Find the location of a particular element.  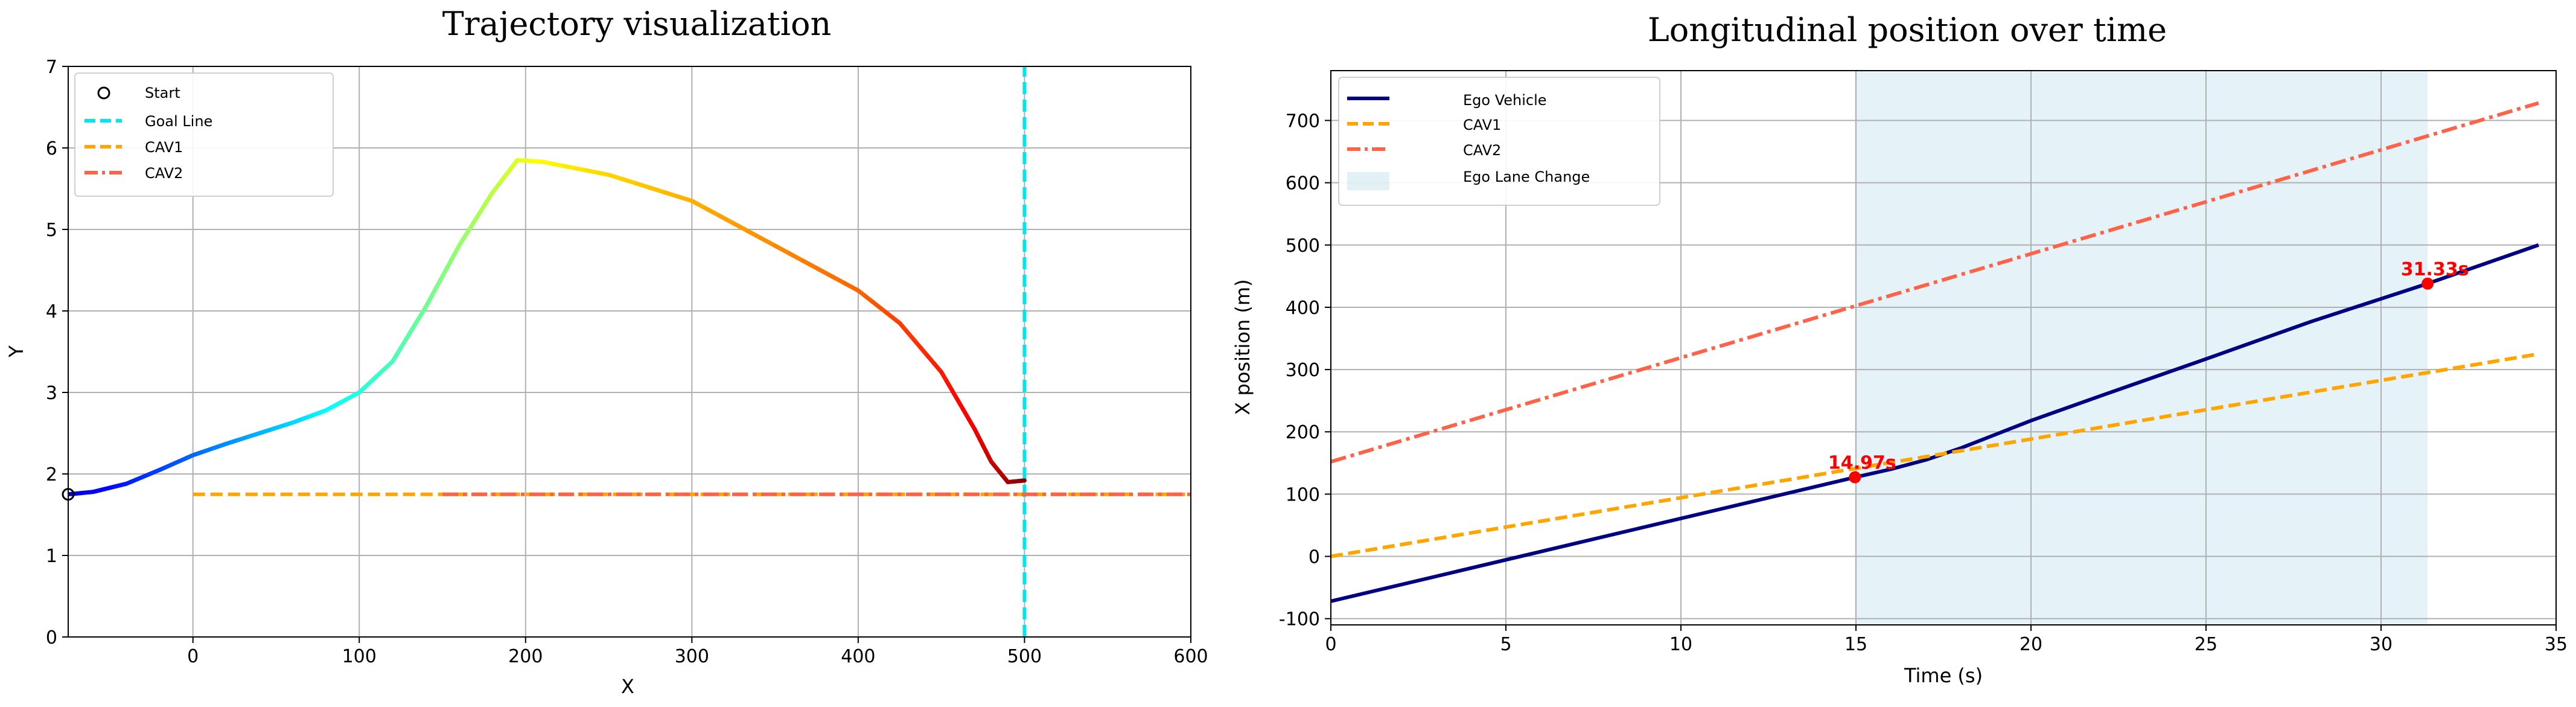

x-tick-label: 500 is located at coordinates (1024, 656).